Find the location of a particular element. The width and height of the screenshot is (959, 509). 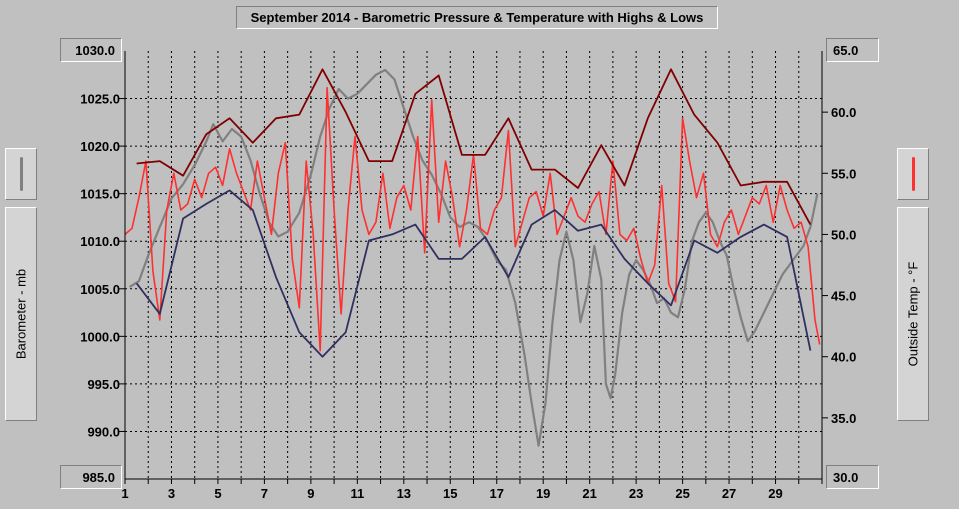

temperature-legend-swatch is located at coordinates (913, 174).